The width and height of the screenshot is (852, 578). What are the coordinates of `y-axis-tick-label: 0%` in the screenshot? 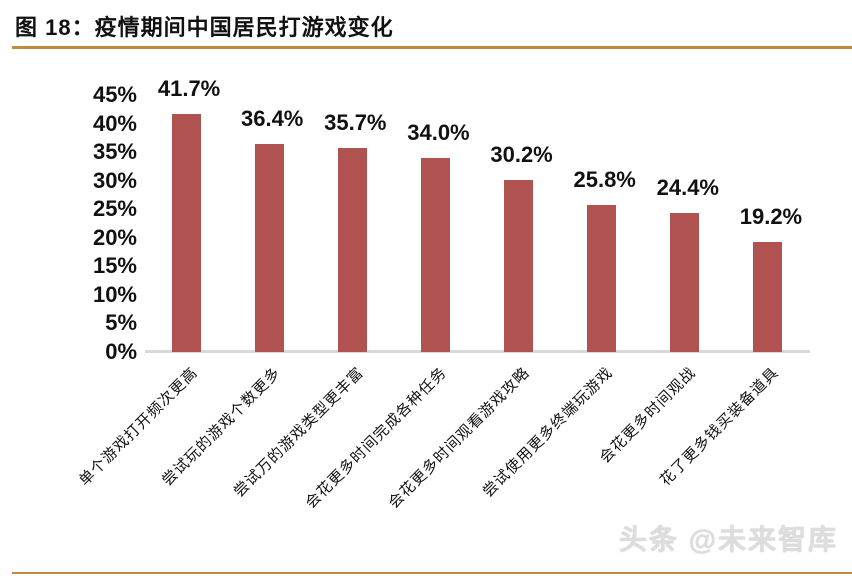 It's located at (121, 351).